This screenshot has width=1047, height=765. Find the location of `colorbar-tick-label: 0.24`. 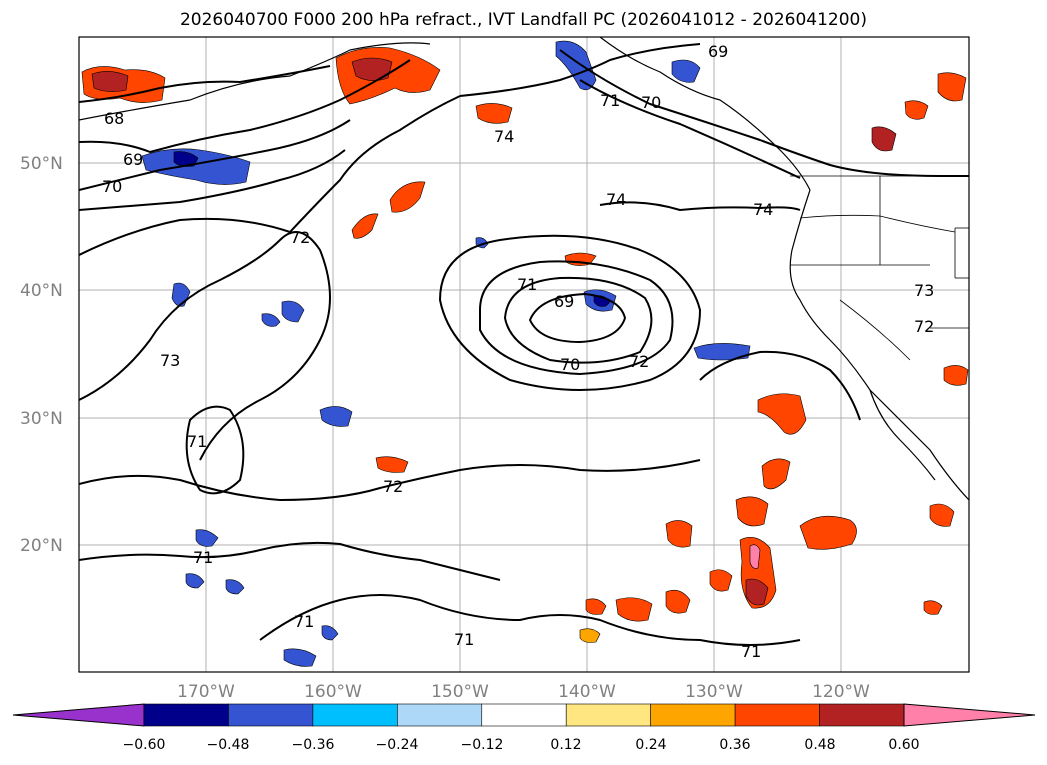

colorbar-tick-label: 0.24 is located at coordinates (650, 745).